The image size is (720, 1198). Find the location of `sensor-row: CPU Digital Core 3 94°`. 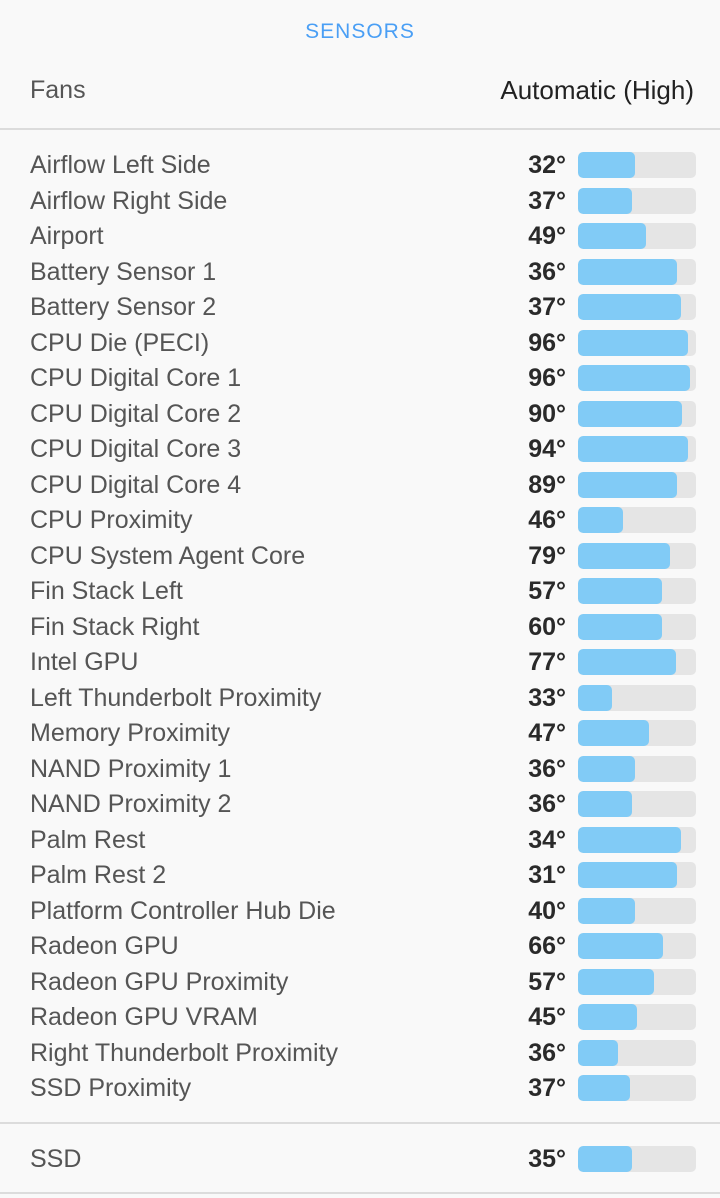

sensor-row: CPU Digital Core 3 94° is located at coordinates (360, 450).